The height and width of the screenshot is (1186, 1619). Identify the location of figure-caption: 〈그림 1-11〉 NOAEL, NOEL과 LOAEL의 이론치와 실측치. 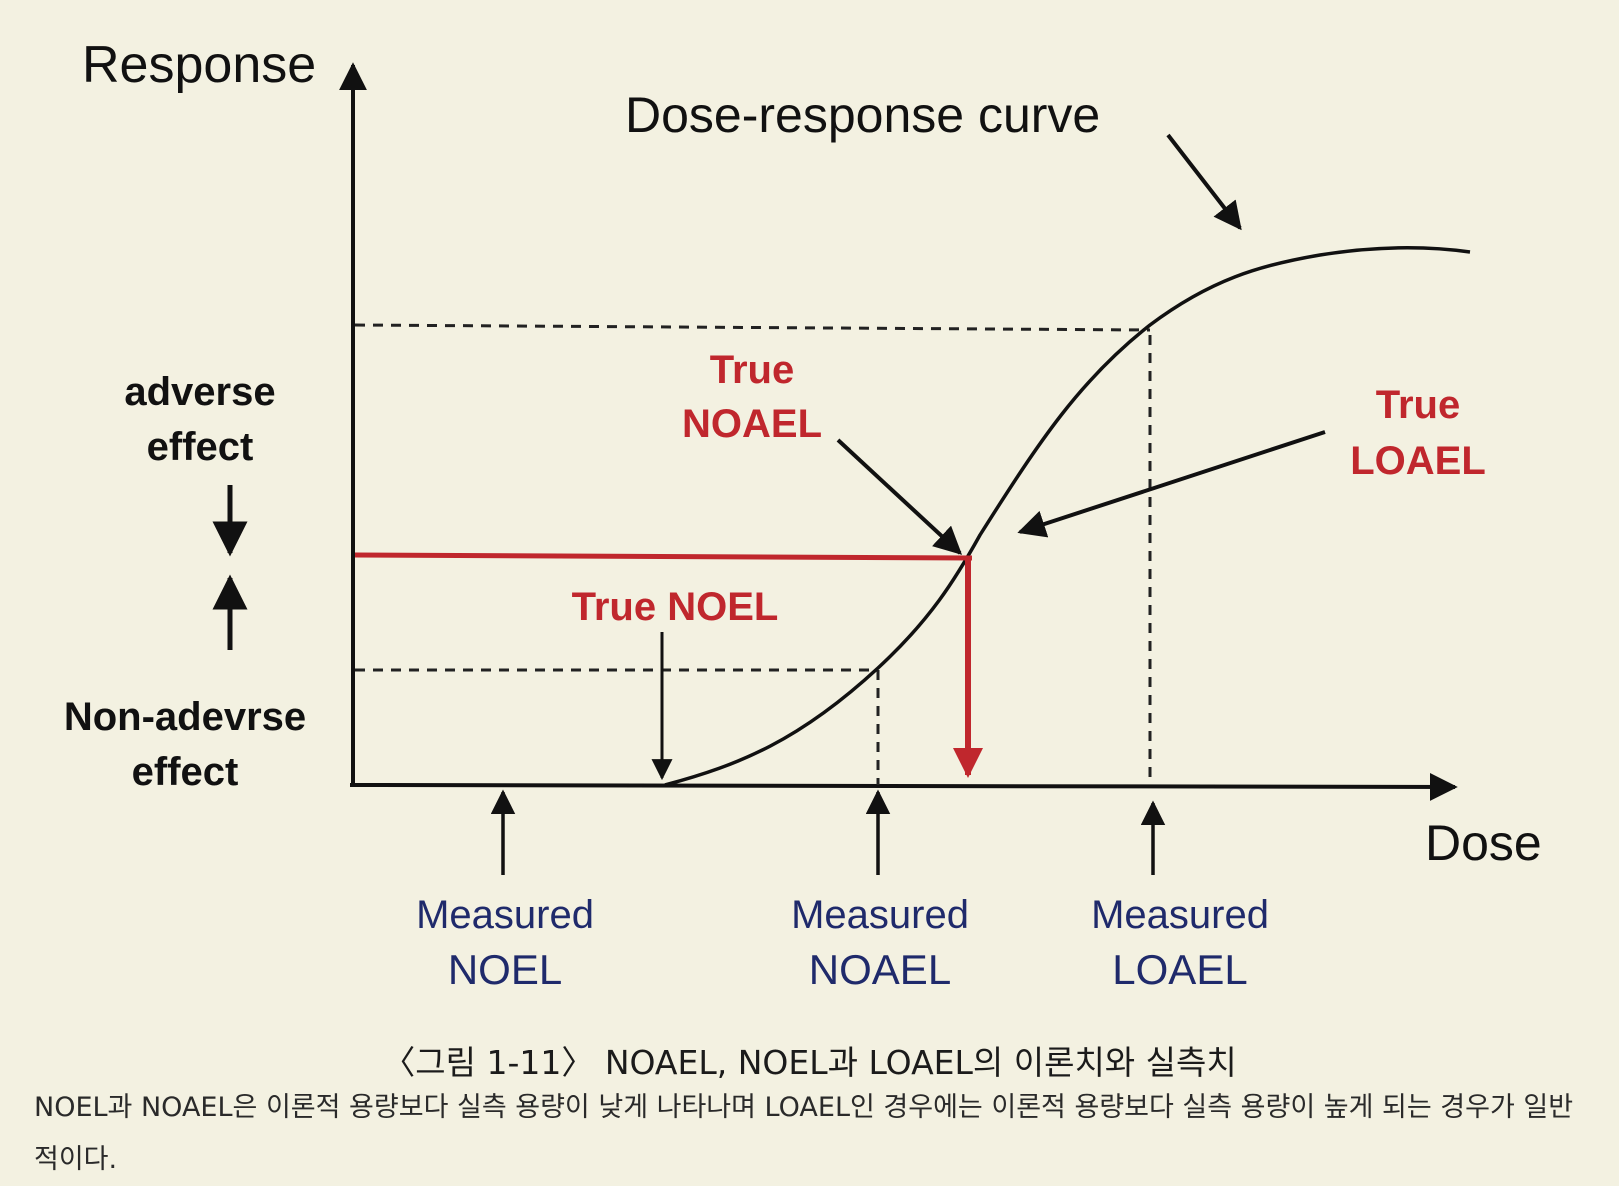
(809, 1062).